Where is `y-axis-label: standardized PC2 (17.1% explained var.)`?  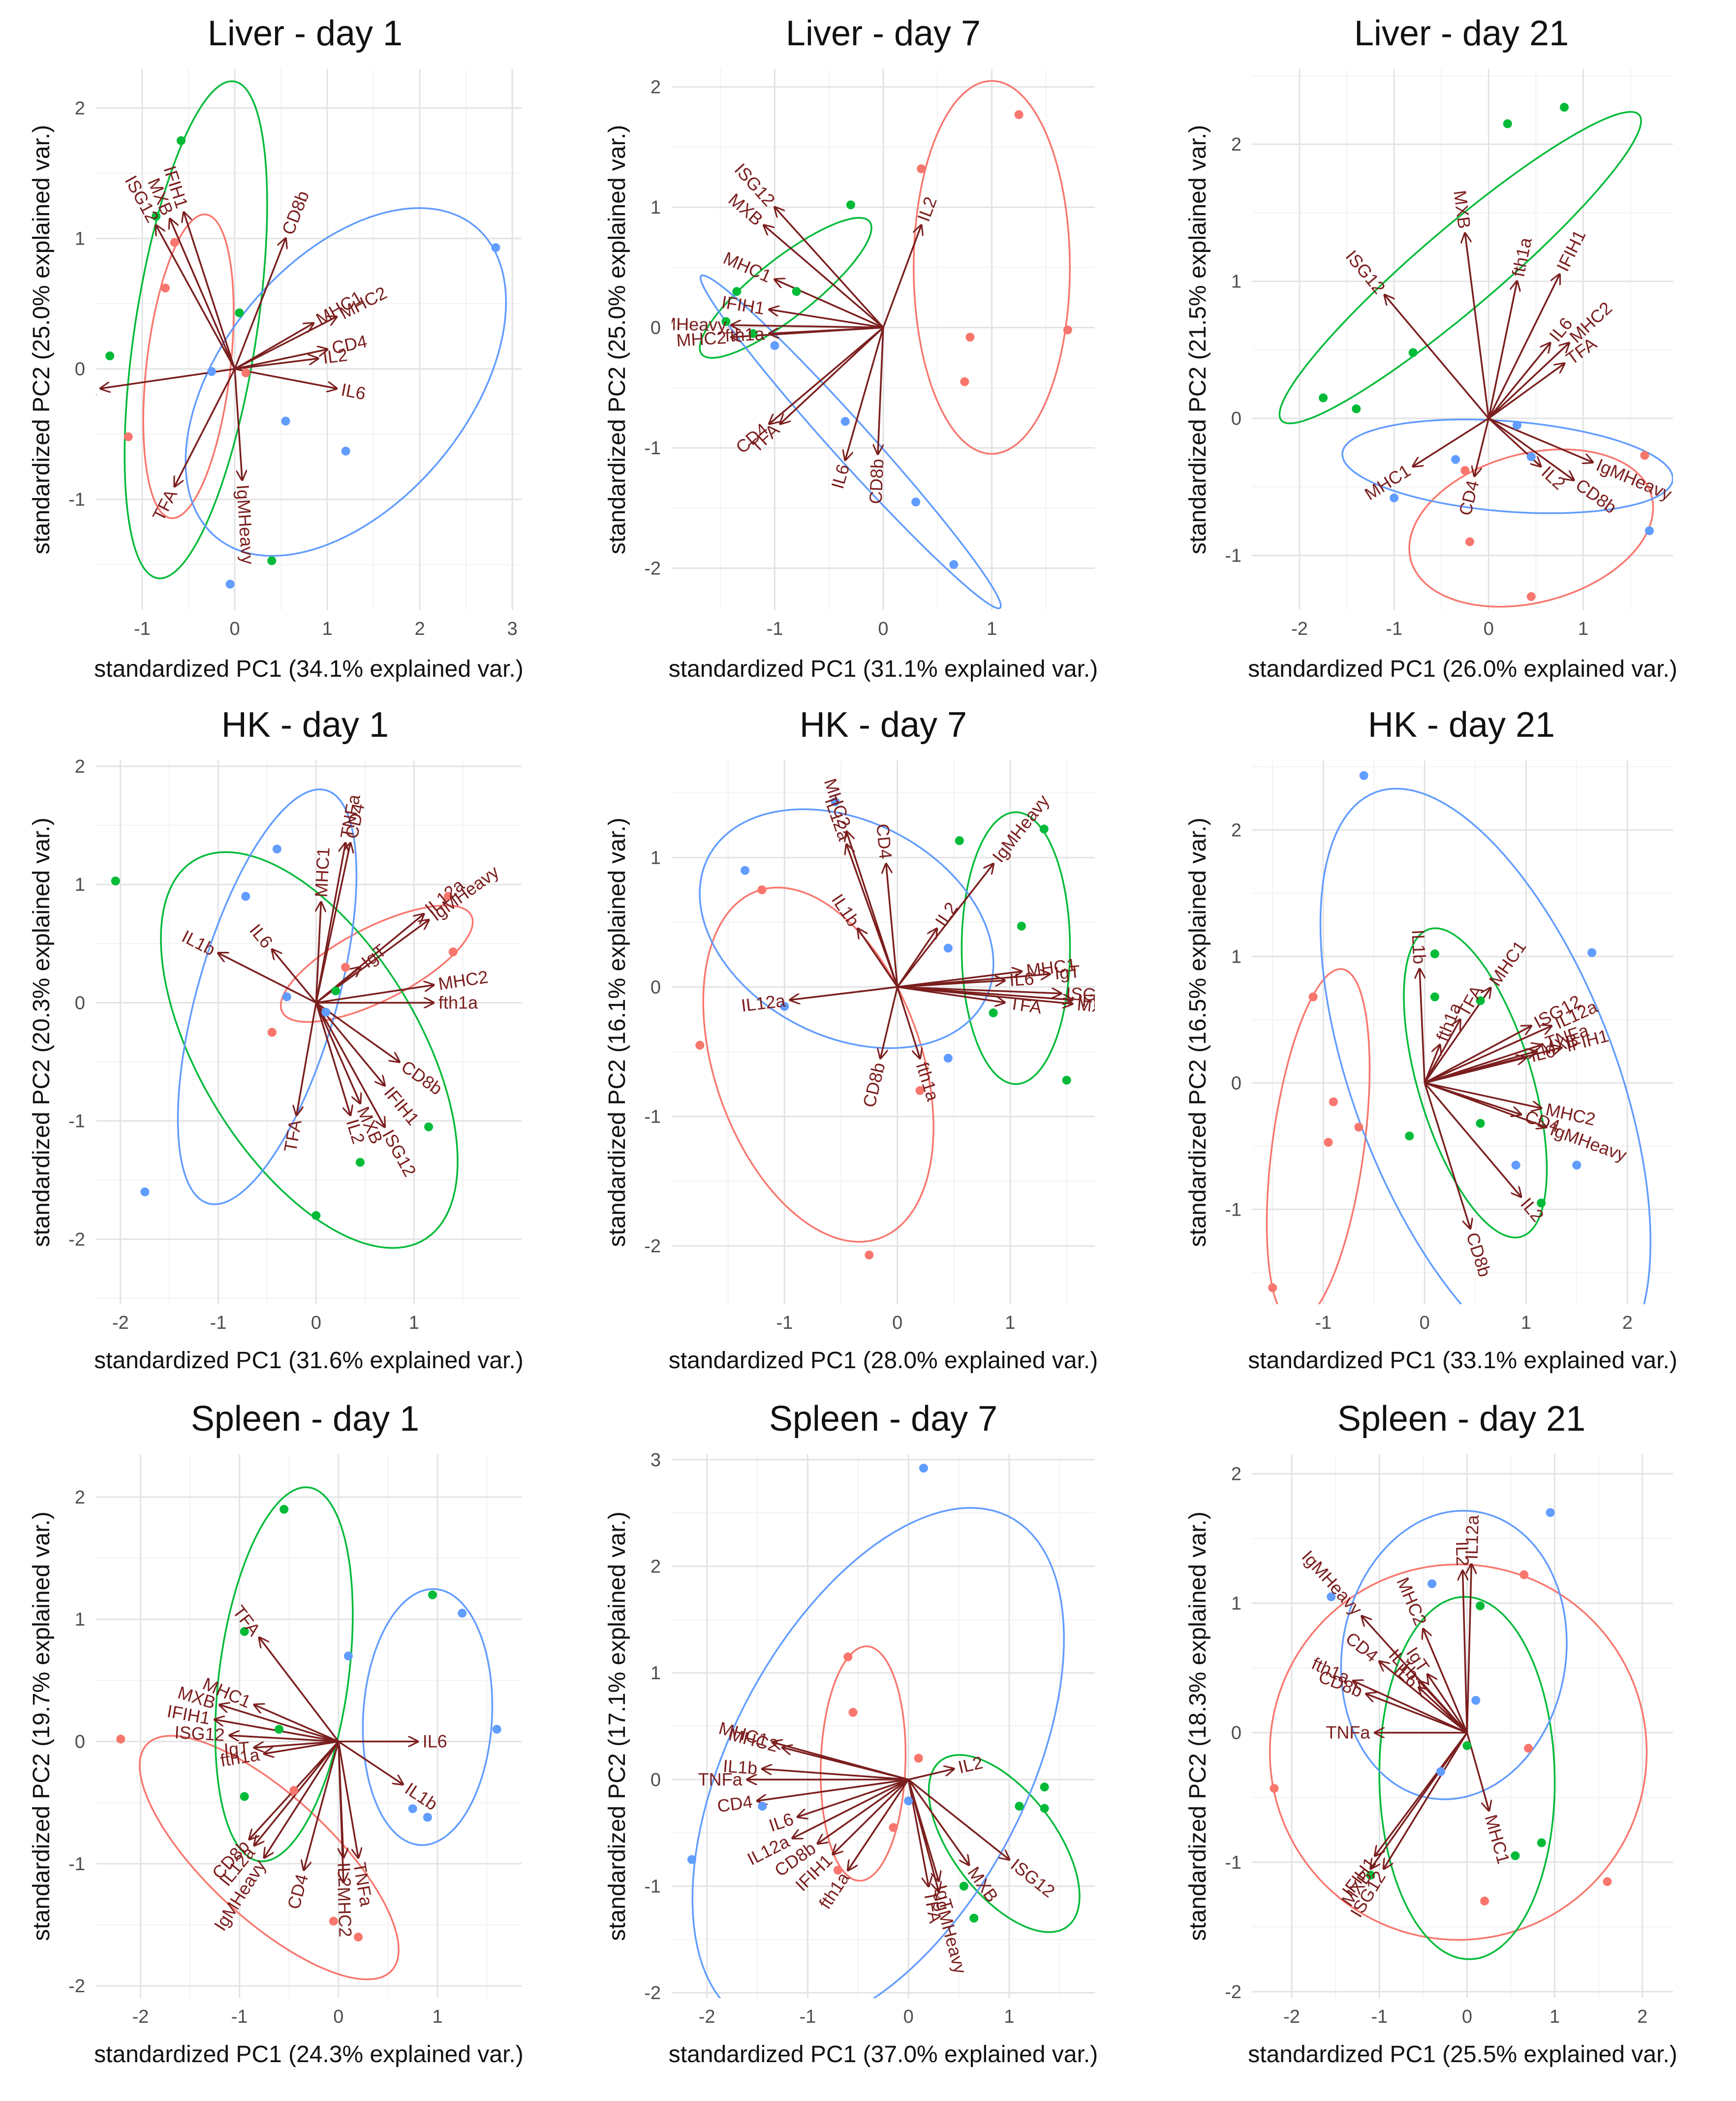
y-axis-label: standardized PC2 (17.1% explained var.) is located at coordinates (617, 1726).